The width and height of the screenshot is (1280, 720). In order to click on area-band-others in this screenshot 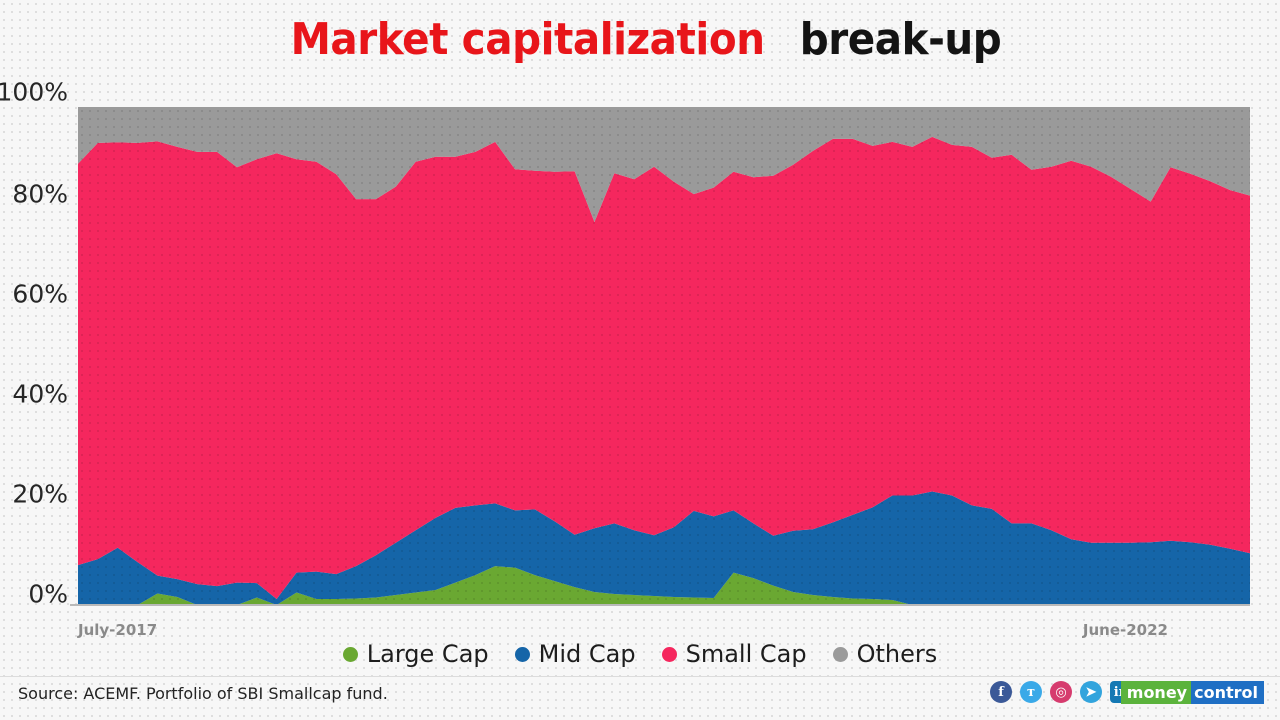, I will do `click(664, 165)`.